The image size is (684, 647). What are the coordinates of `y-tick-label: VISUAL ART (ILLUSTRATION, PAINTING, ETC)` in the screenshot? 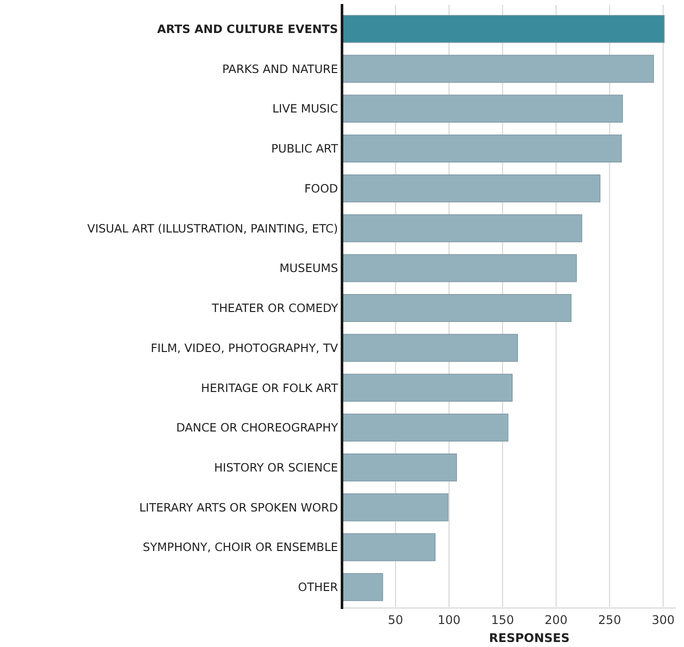 It's located at (212, 228).